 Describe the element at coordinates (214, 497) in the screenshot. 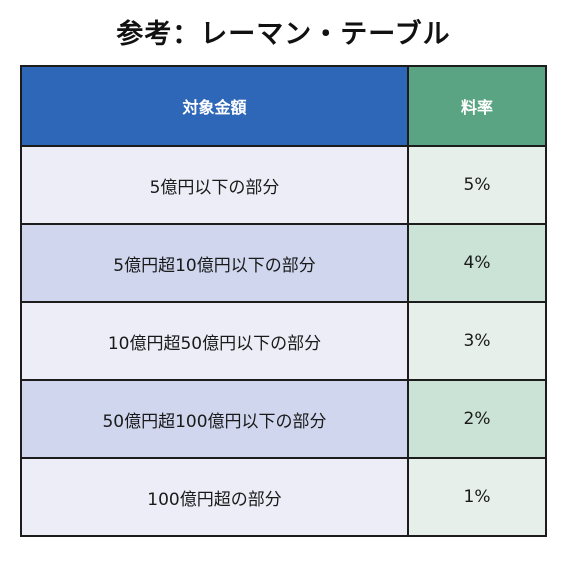

I see `amount-cell: 100億円超の部分` at that location.